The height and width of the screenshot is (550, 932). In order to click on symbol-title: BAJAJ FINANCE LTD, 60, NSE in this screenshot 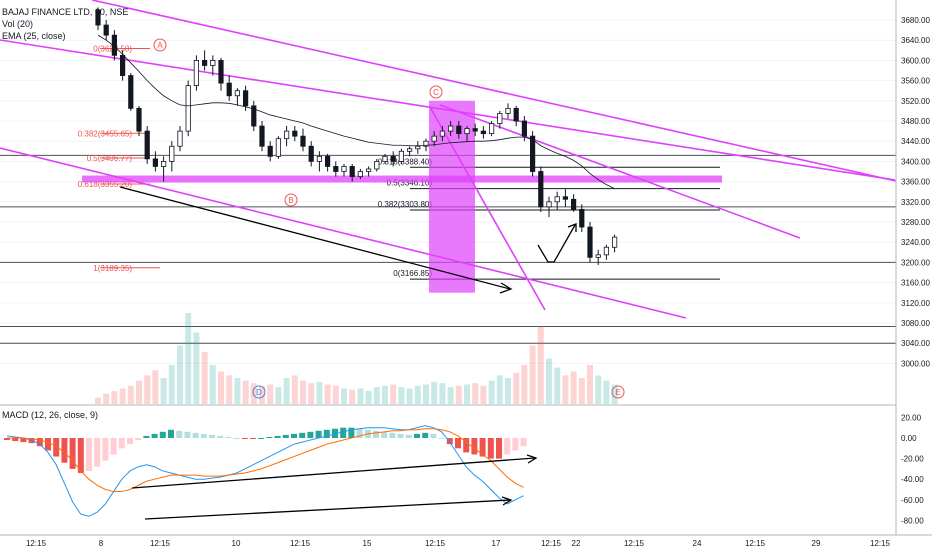, I will do `click(65, 12)`.